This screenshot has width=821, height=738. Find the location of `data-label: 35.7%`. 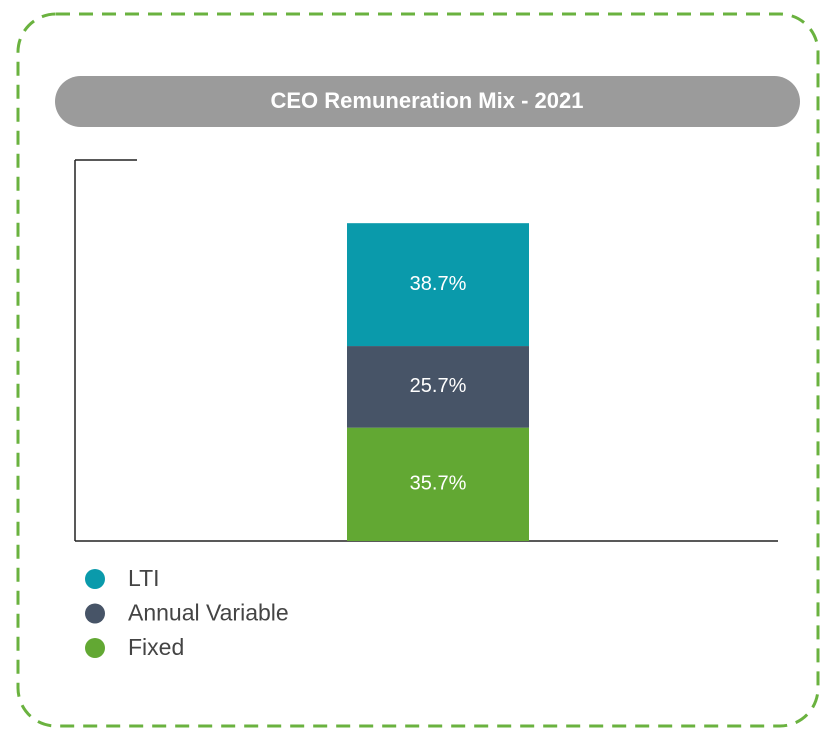

data-label: 35.7% is located at coordinates (438, 484).